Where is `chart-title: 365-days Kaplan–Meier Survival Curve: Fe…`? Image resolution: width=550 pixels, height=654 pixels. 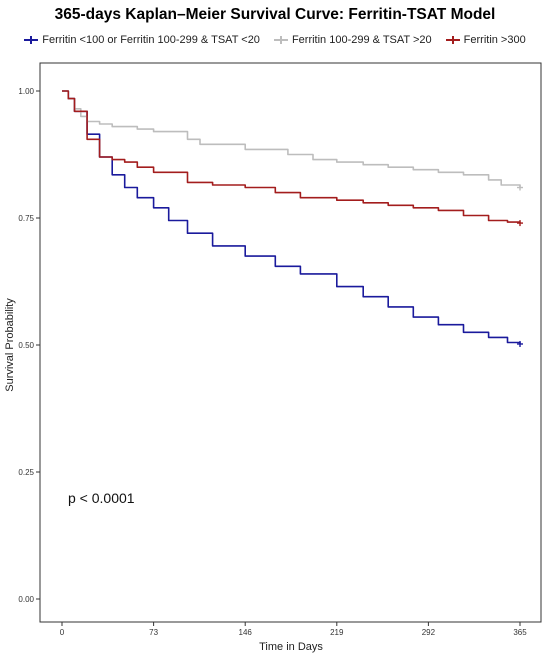
chart-title: 365-days Kaplan–Meier Survival Curve: Fe… is located at coordinates (275, 14).